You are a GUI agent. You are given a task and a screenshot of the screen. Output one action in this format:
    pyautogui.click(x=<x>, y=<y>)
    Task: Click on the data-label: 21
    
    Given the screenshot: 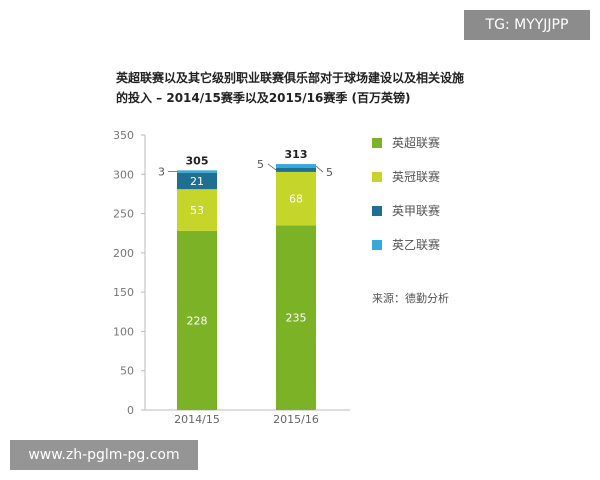 What is the action you would take?
    pyautogui.click(x=197, y=181)
    